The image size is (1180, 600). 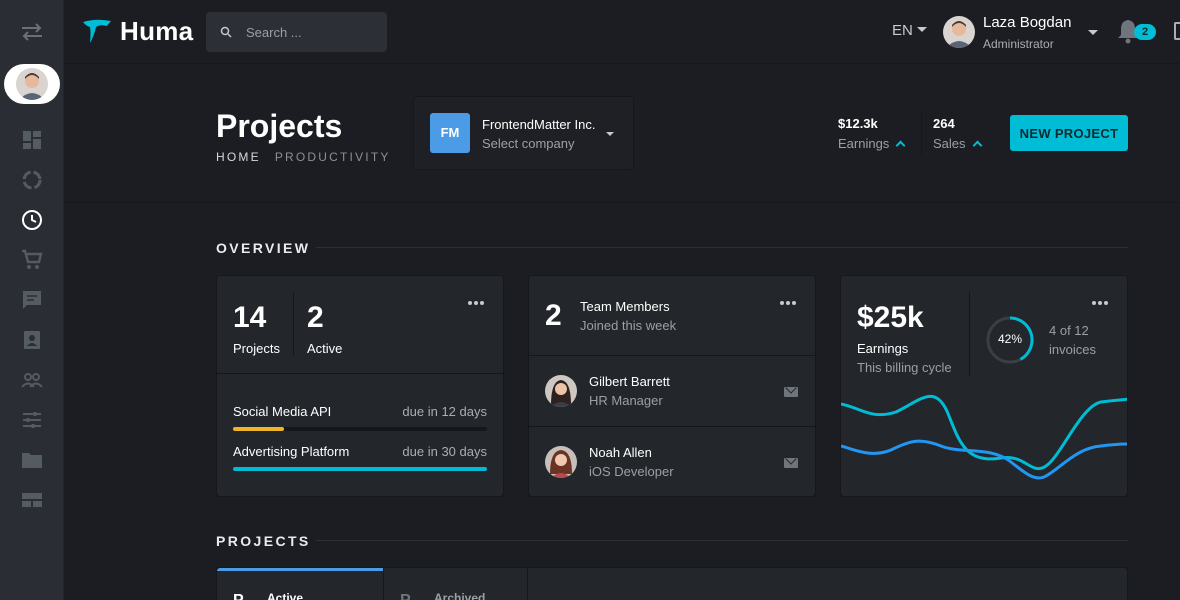 I want to click on language-label: EN, so click(x=902, y=30).